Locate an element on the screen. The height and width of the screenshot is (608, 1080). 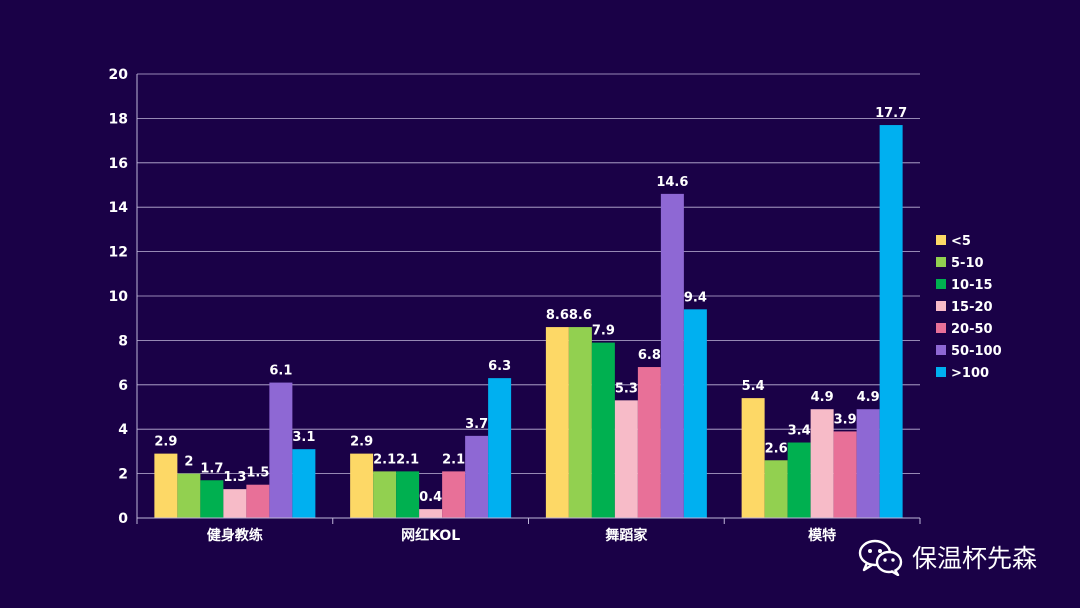
legend-label: 20-50 is located at coordinates (972, 329).